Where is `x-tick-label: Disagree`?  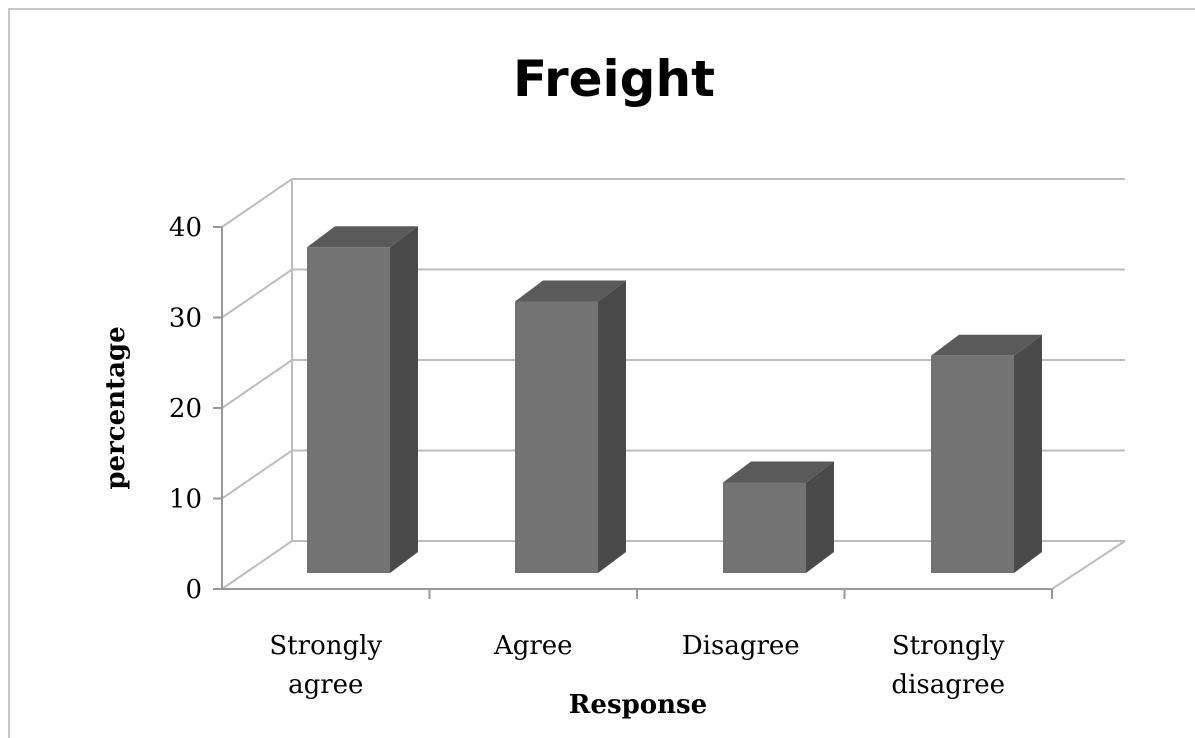
x-tick-label: Disagree is located at coordinates (741, 646).